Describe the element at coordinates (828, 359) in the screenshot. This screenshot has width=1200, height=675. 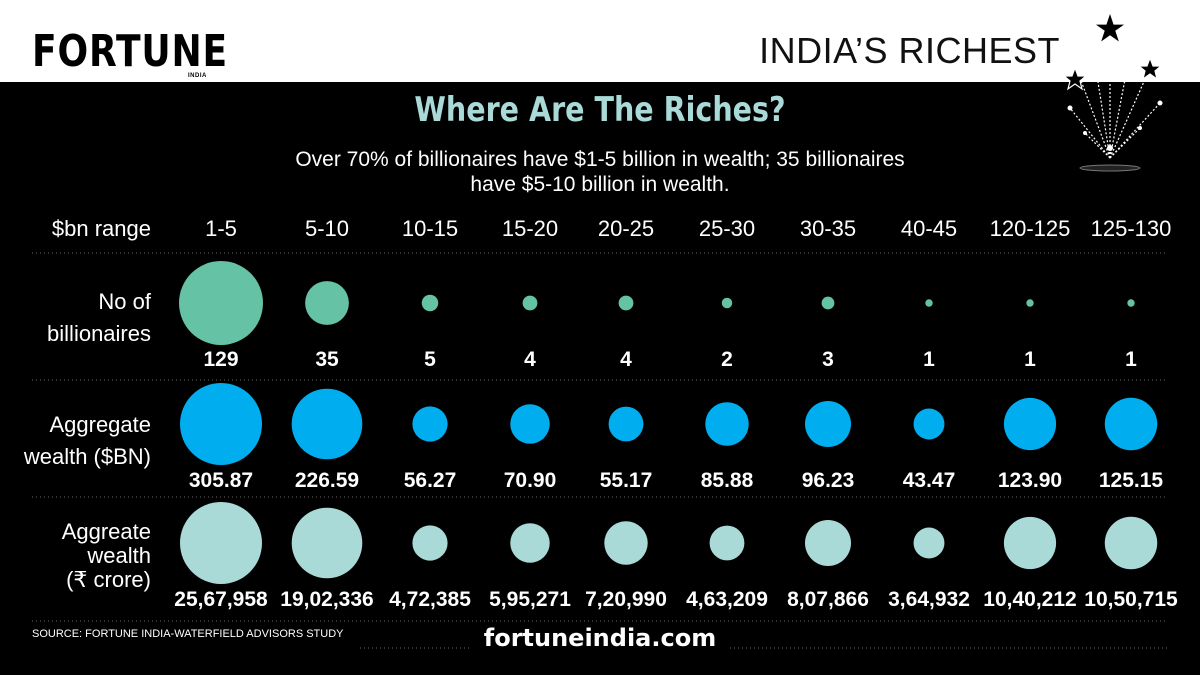
I see `value-label: 3` at that location.